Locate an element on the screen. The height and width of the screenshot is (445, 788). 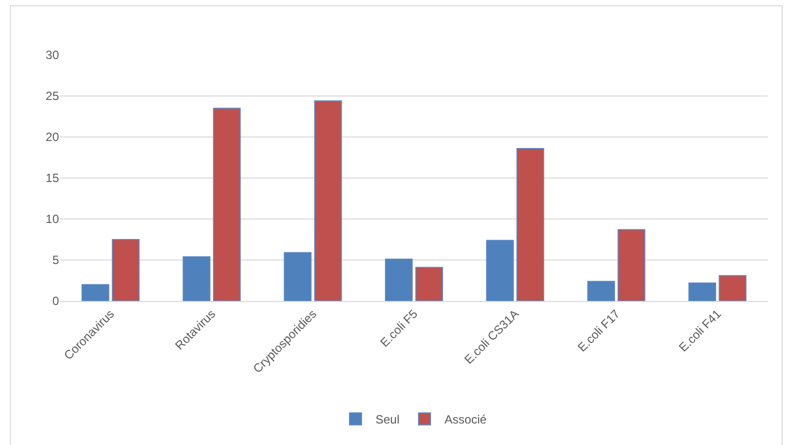
y-tick-label: 25 is located at coordinates (53, 96).